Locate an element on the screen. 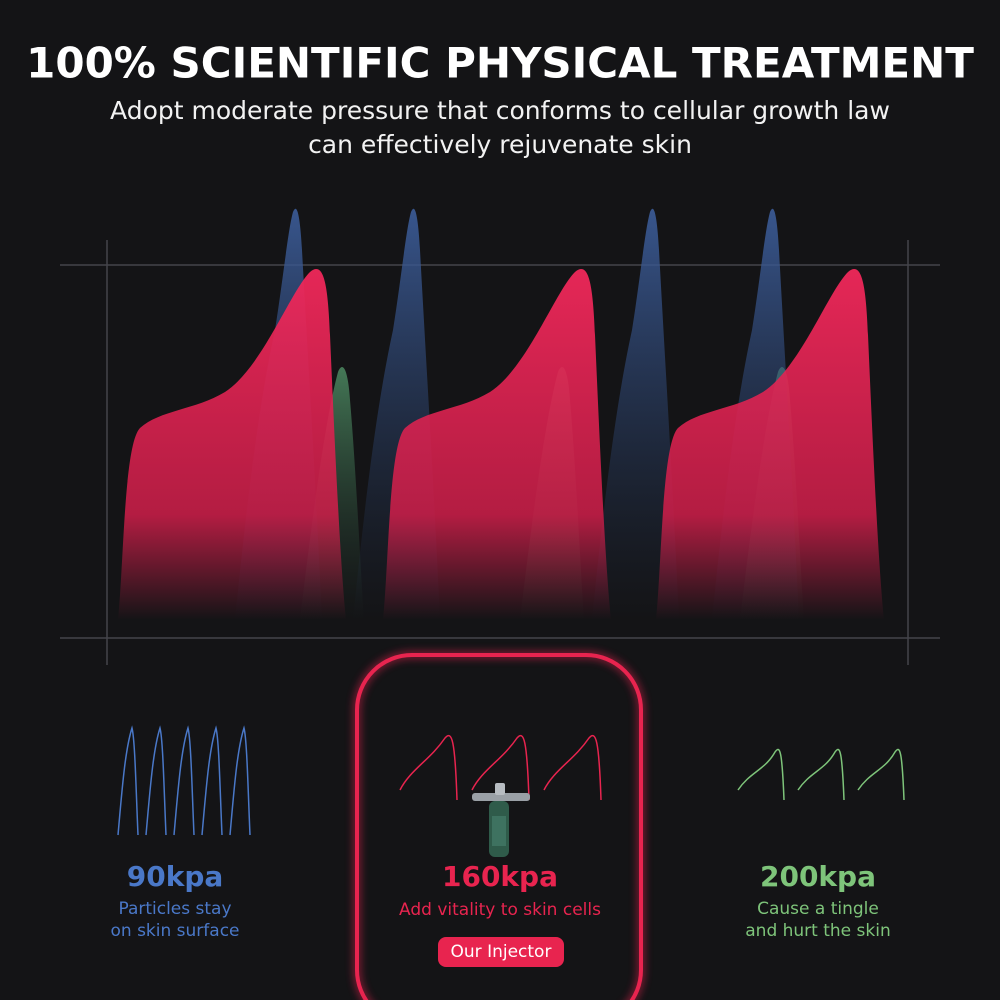 The image size is (1000, 1000). panel-description: Cause a tingle is located at coordinates (818, 909).